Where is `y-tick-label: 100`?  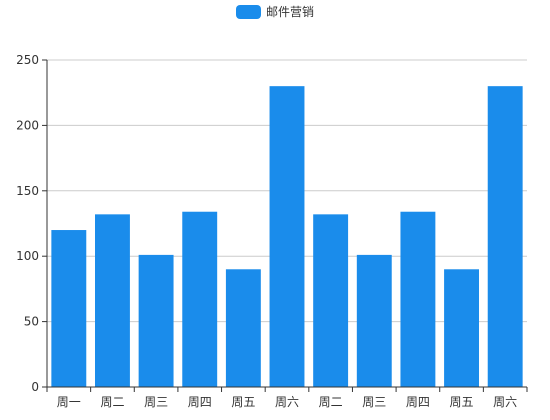
y-tick-label: 100 is located at coordinates (27, 256).